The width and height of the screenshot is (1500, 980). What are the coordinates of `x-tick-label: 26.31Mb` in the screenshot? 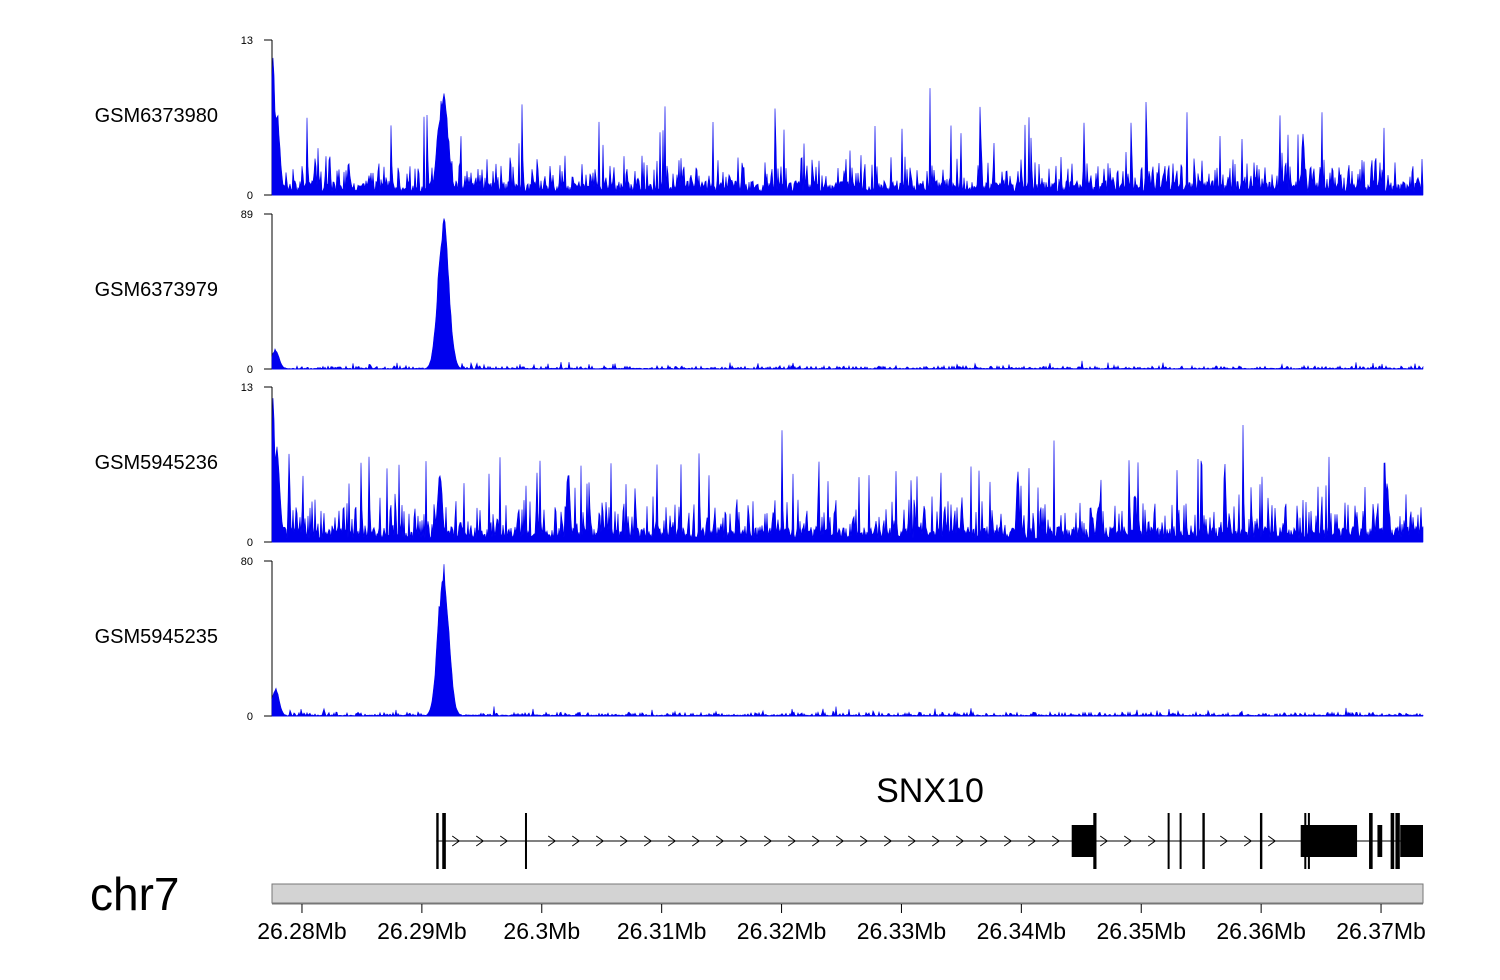 It's located at (662, 931).